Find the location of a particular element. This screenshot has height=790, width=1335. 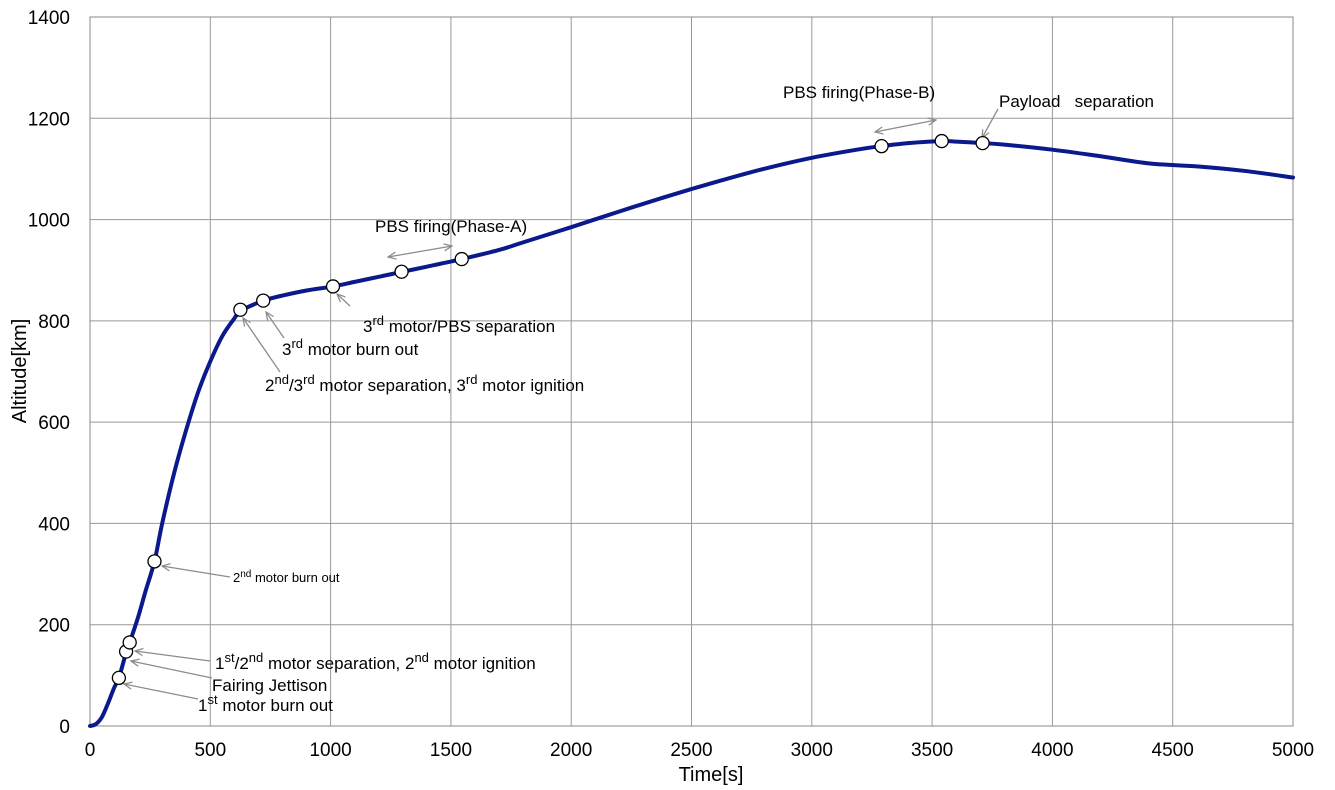

label-3rd-motor-burn-out: 3rd motor burn out is located at coordinates (350, 347).